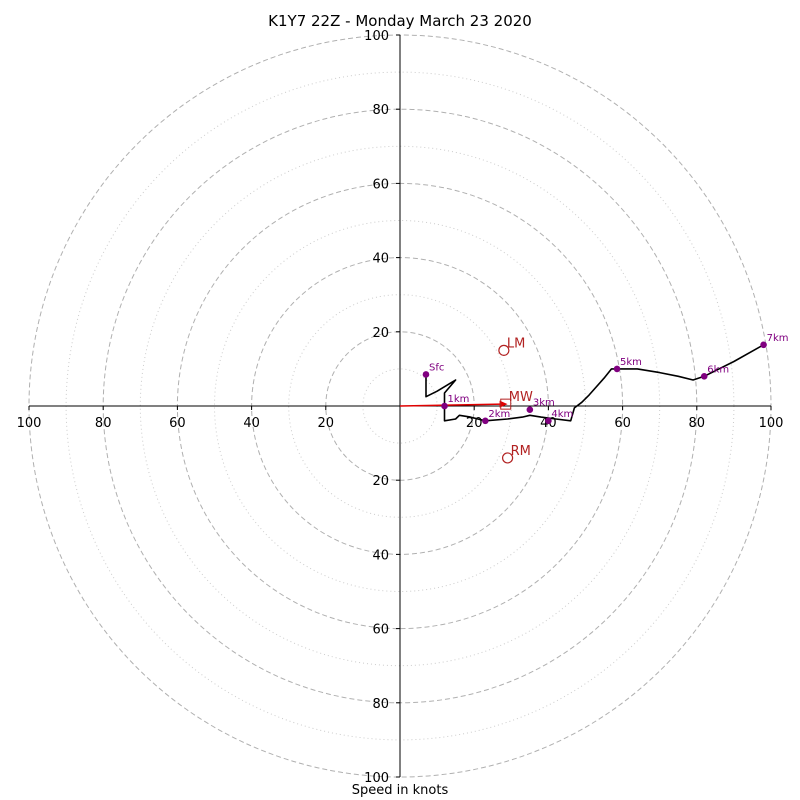  What do you see at coordinates (548, 421) in the screenshot?
I see `height-point-4km` at bounding box center [548, 421].